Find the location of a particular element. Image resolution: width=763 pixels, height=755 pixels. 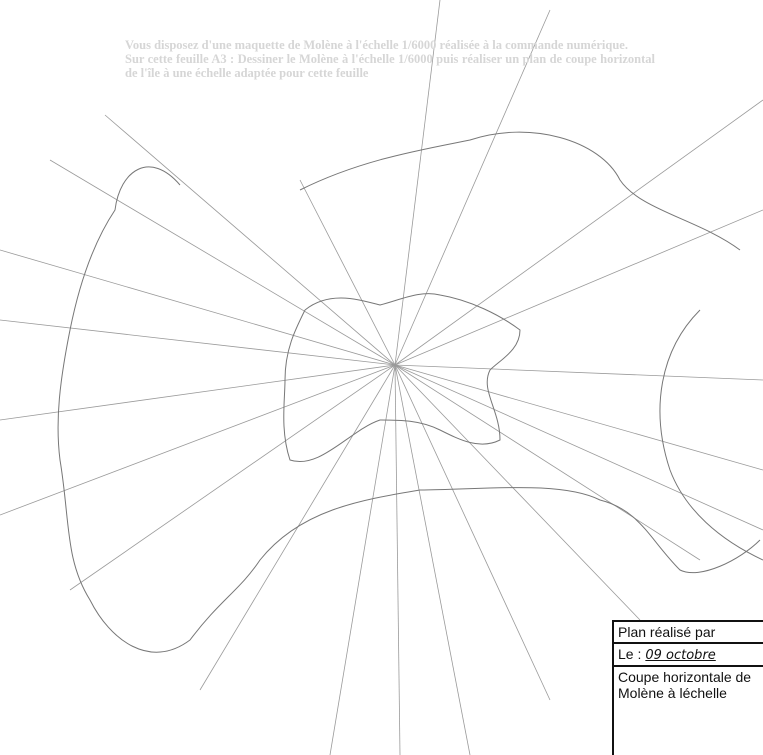

date-row: Le :09 octobre is located at coordinates (688, 655).